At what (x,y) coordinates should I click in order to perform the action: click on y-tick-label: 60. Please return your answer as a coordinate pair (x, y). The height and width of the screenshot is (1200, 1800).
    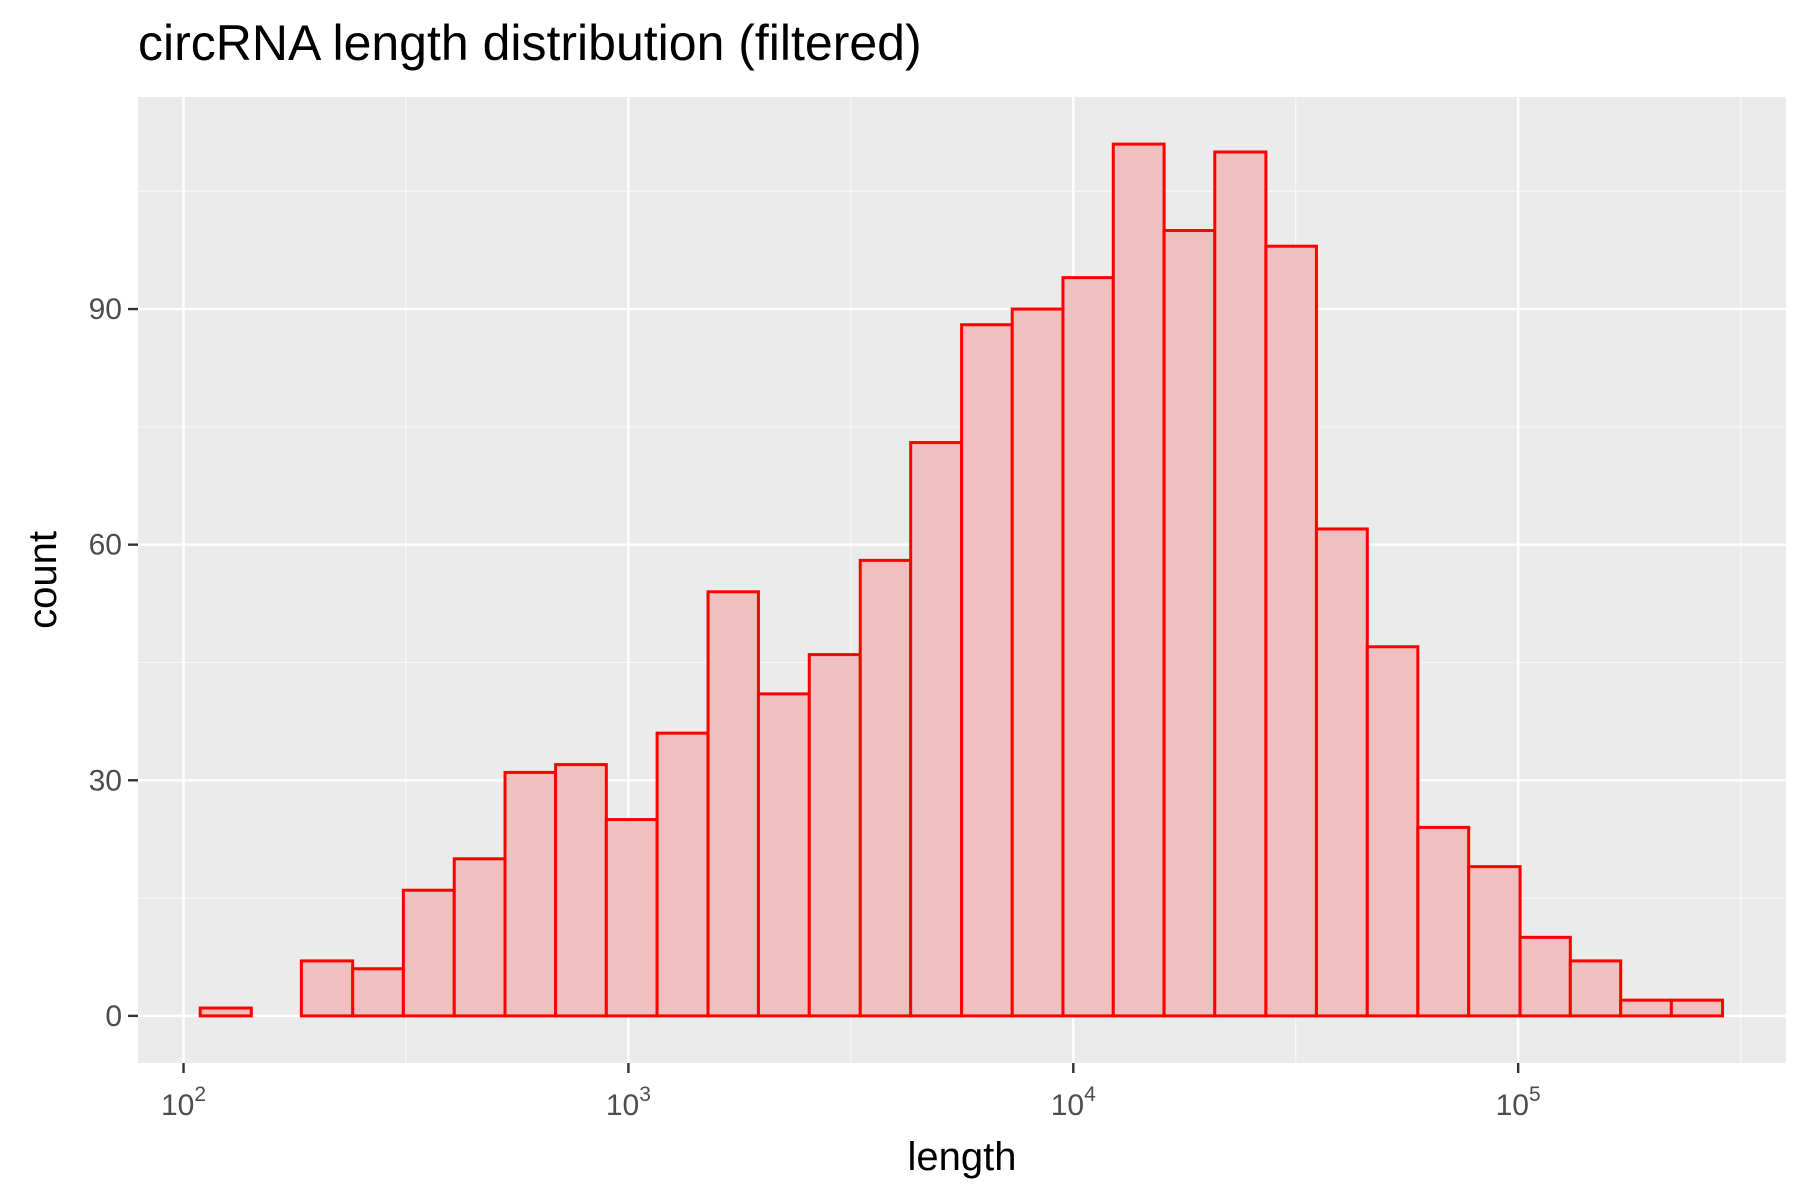
    Looking at the image, I should click on (105, 545).